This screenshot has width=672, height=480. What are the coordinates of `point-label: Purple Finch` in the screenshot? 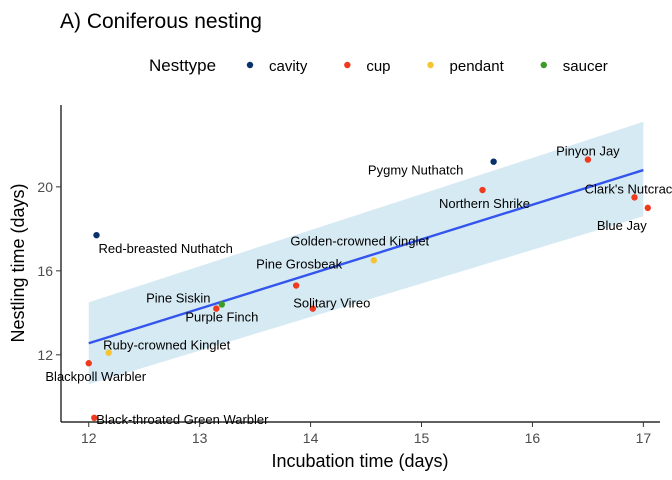 It's located at (221, 316).